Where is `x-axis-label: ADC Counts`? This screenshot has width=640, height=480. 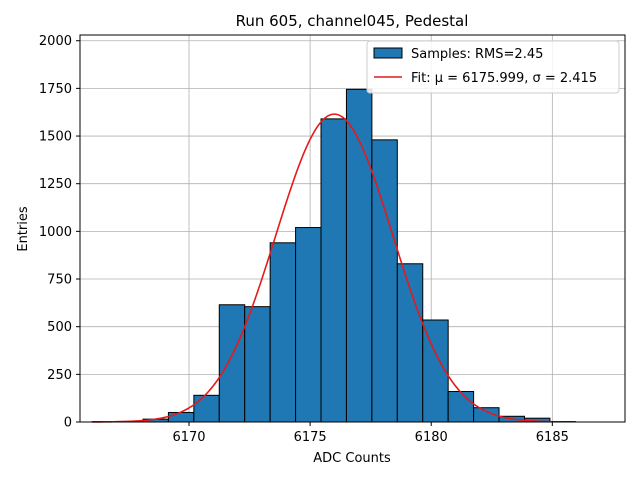 x-axis-label: ADC Counts is located at coordinates (352, 458).